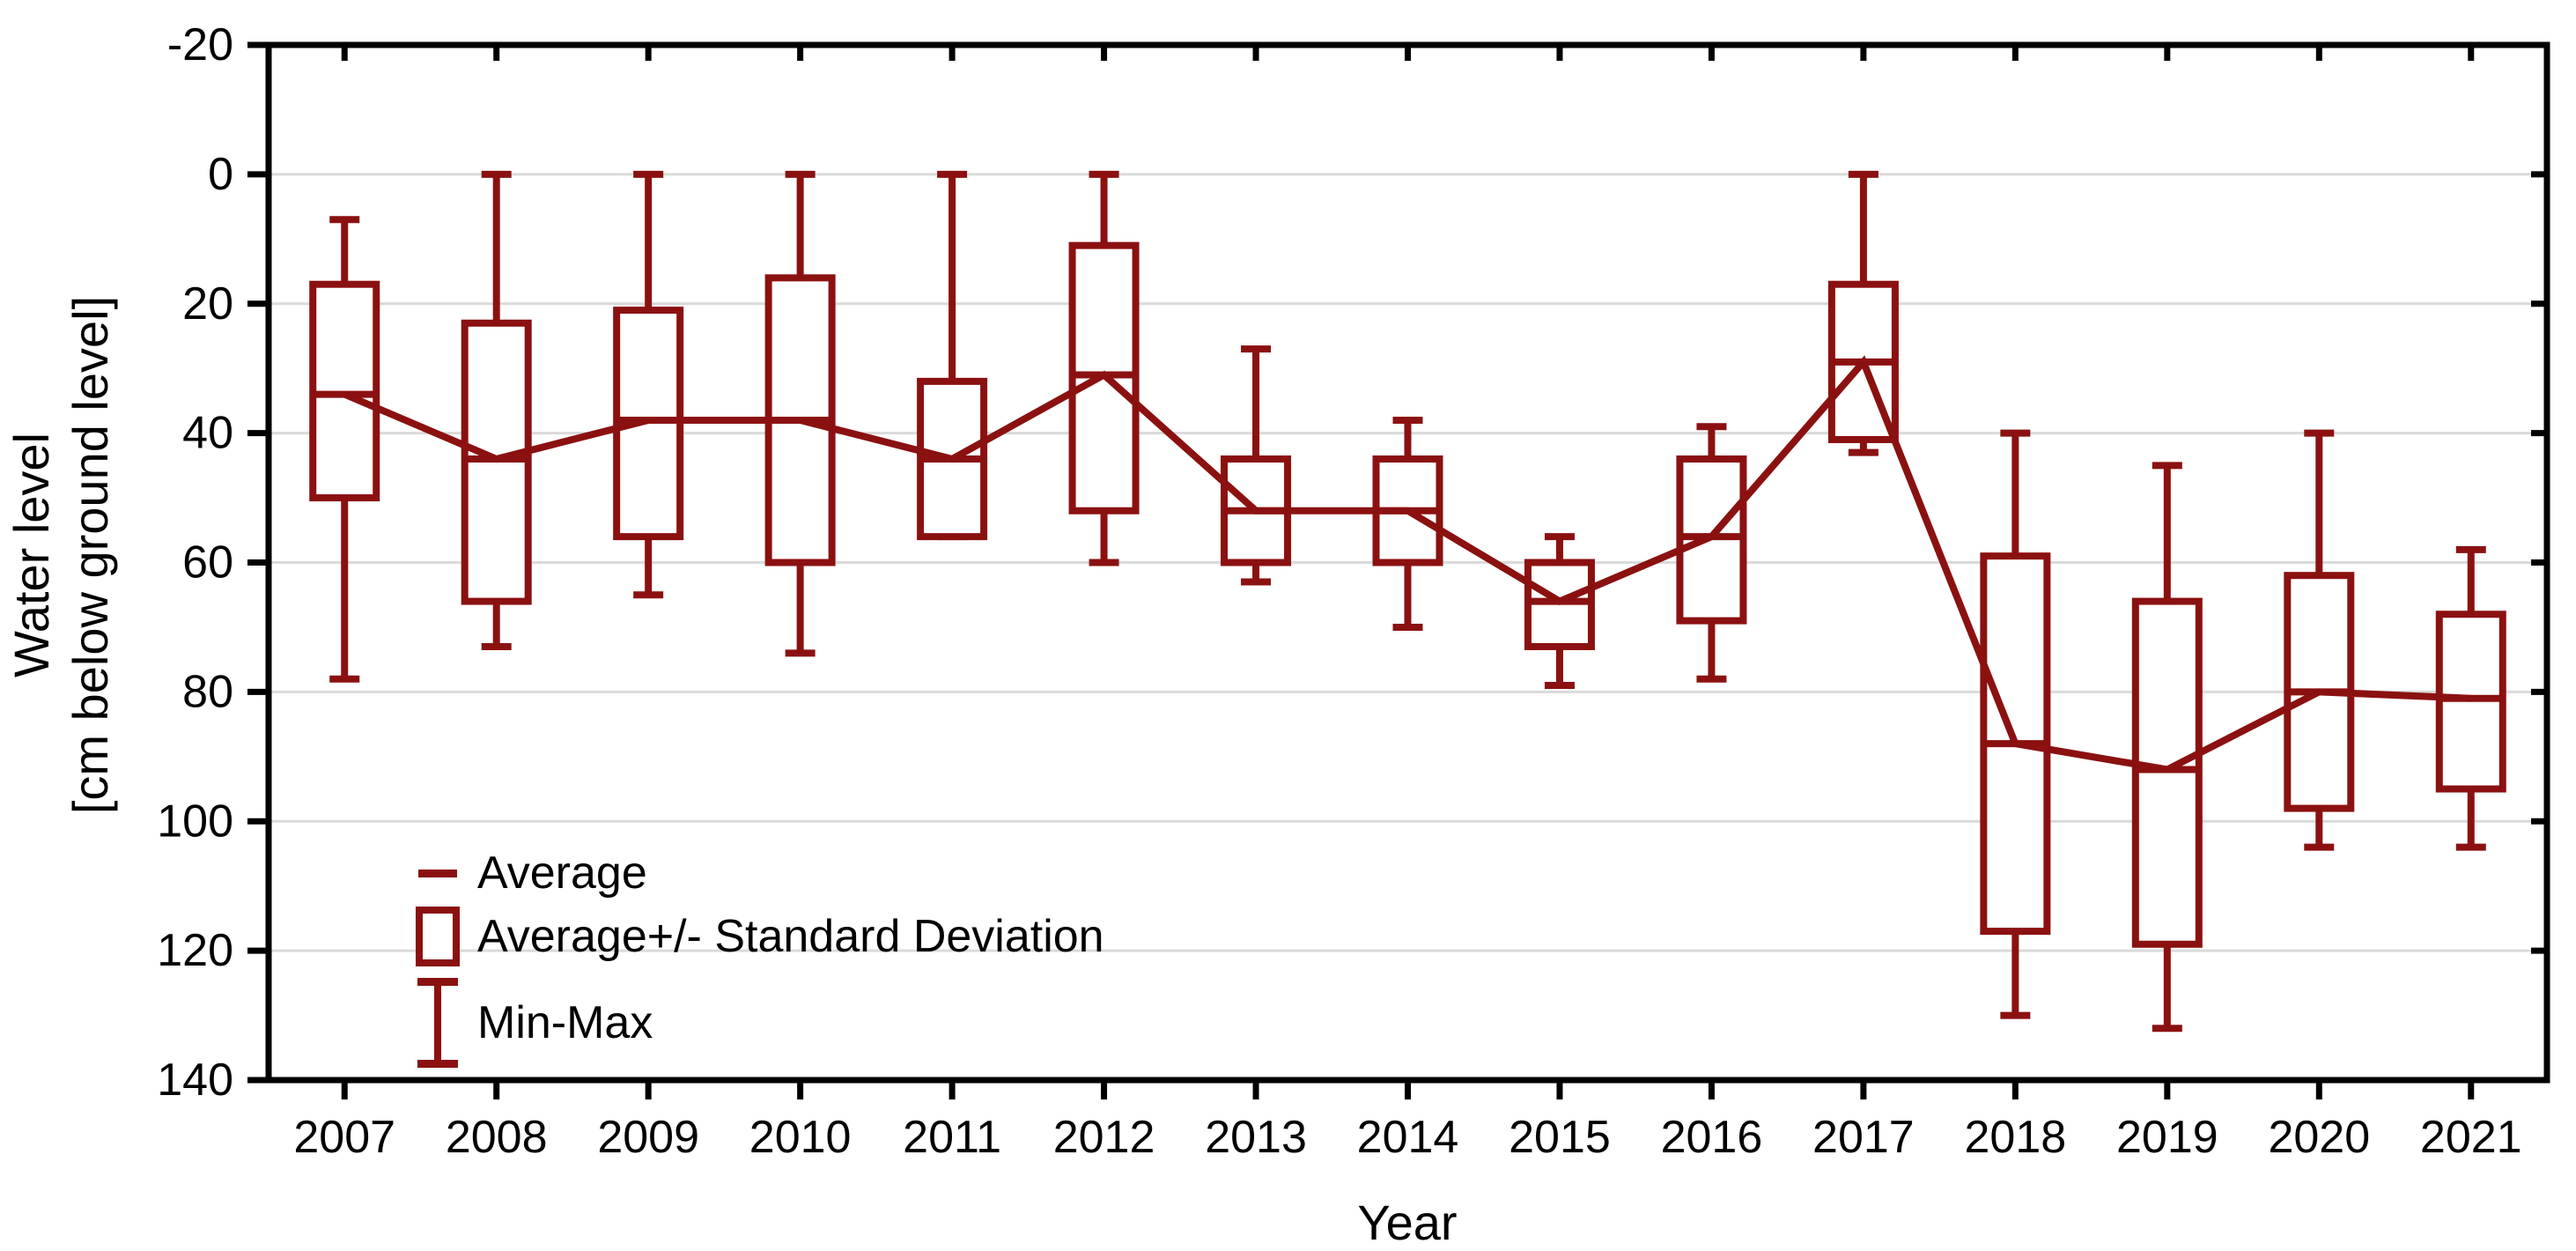  What do you see at coordinates (344, 1137) in the screenshot?
I see `x-tick-label-2007: 2007` at bounding box center [344, 1137].